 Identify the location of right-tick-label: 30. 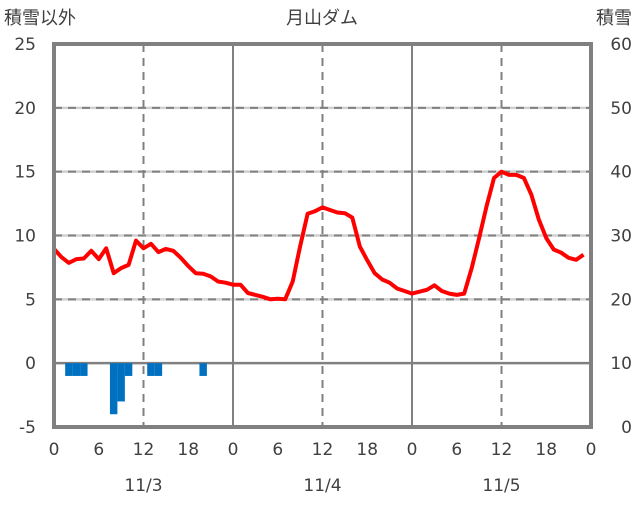
(621, 237).